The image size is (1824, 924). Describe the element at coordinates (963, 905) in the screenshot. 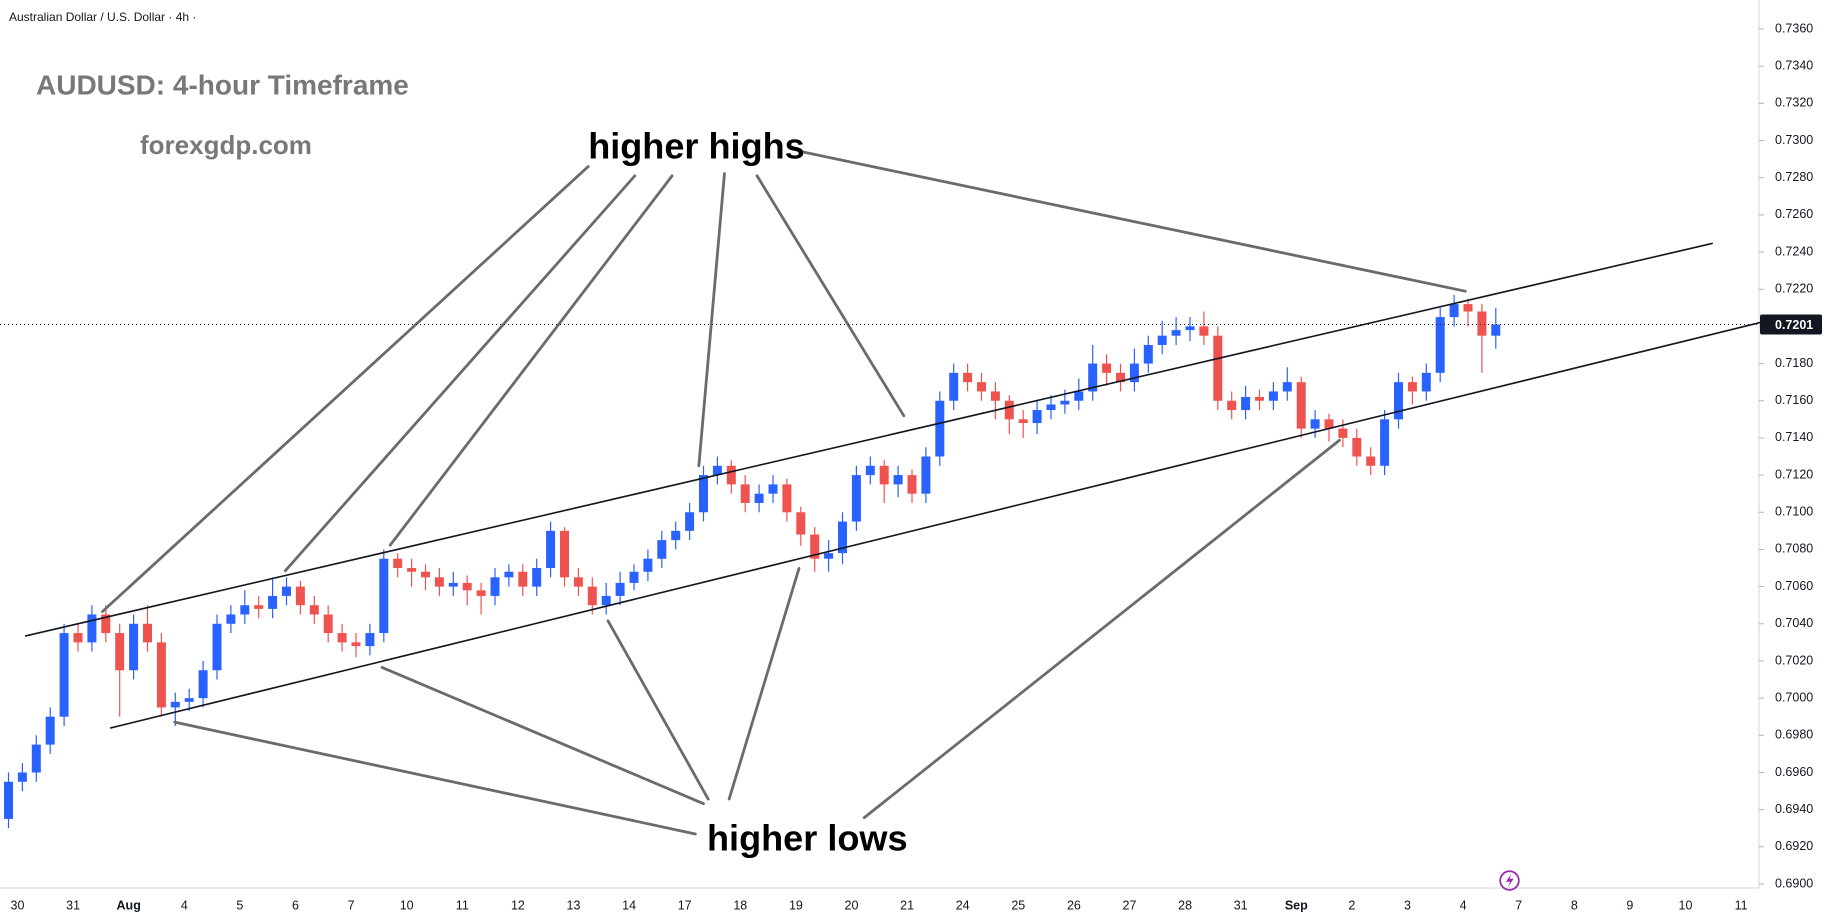

I see `x-tick-label: 24` at that location.